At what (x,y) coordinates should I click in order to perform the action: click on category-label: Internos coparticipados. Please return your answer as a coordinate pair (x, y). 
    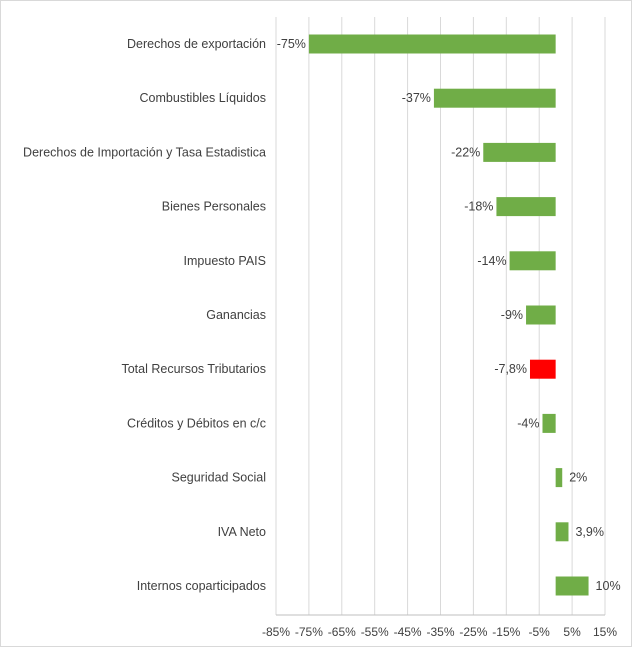
    Looking at the image, I should click on (201, 586).